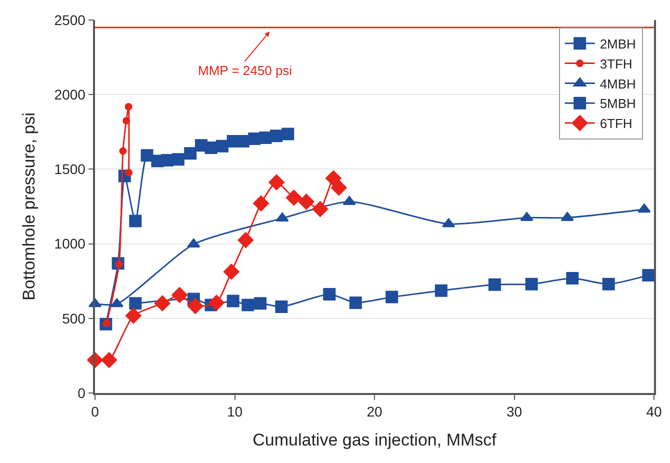  I want to click on legend-label: 3TFH, so click(616, 64).